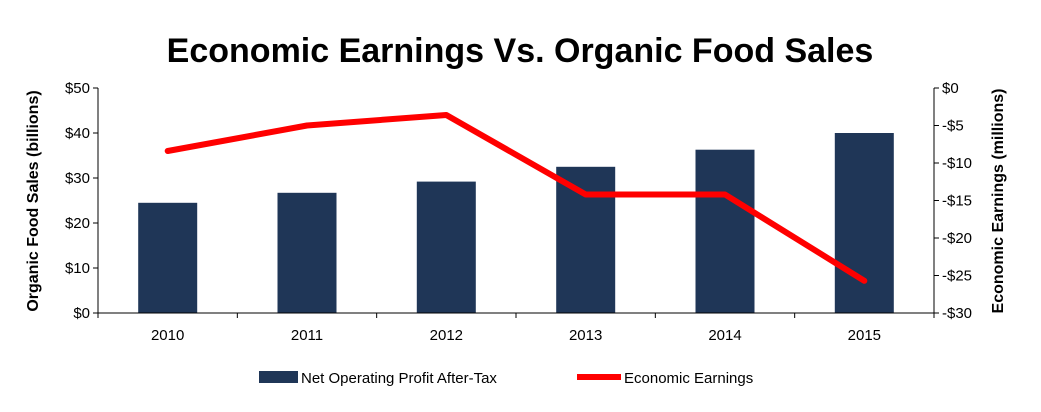 This screenshot has height=412, width=1041. I want to click on y-tick-label: $20, so click(77, 223).